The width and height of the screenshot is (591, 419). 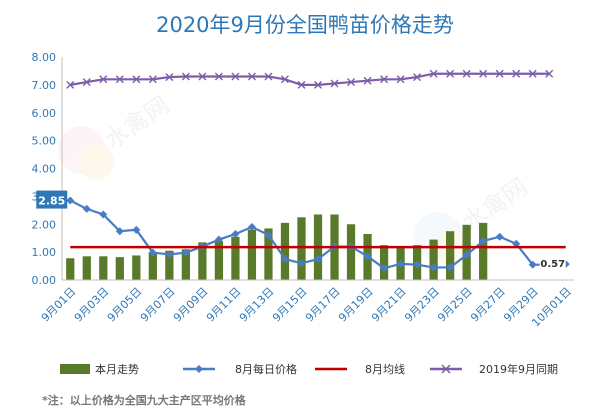 What do you see at coordinates (117, 369) in the screenshot?
I see `legend-label: 本月走势` at bounding box center [117, 369].